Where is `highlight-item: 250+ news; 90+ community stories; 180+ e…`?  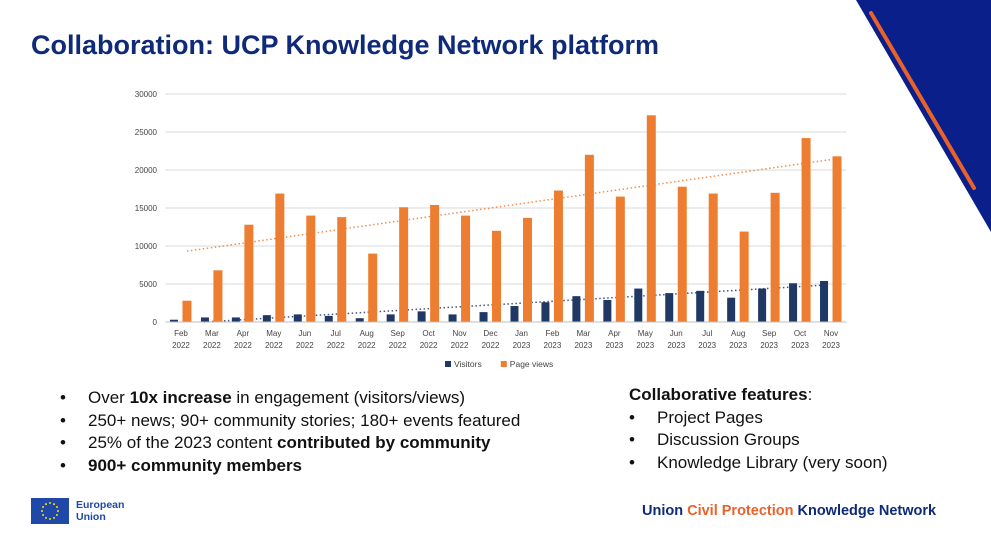 highlight-item: 250+ news; 90+ community stories; 180+ e… is located at coordinates (290, 421).